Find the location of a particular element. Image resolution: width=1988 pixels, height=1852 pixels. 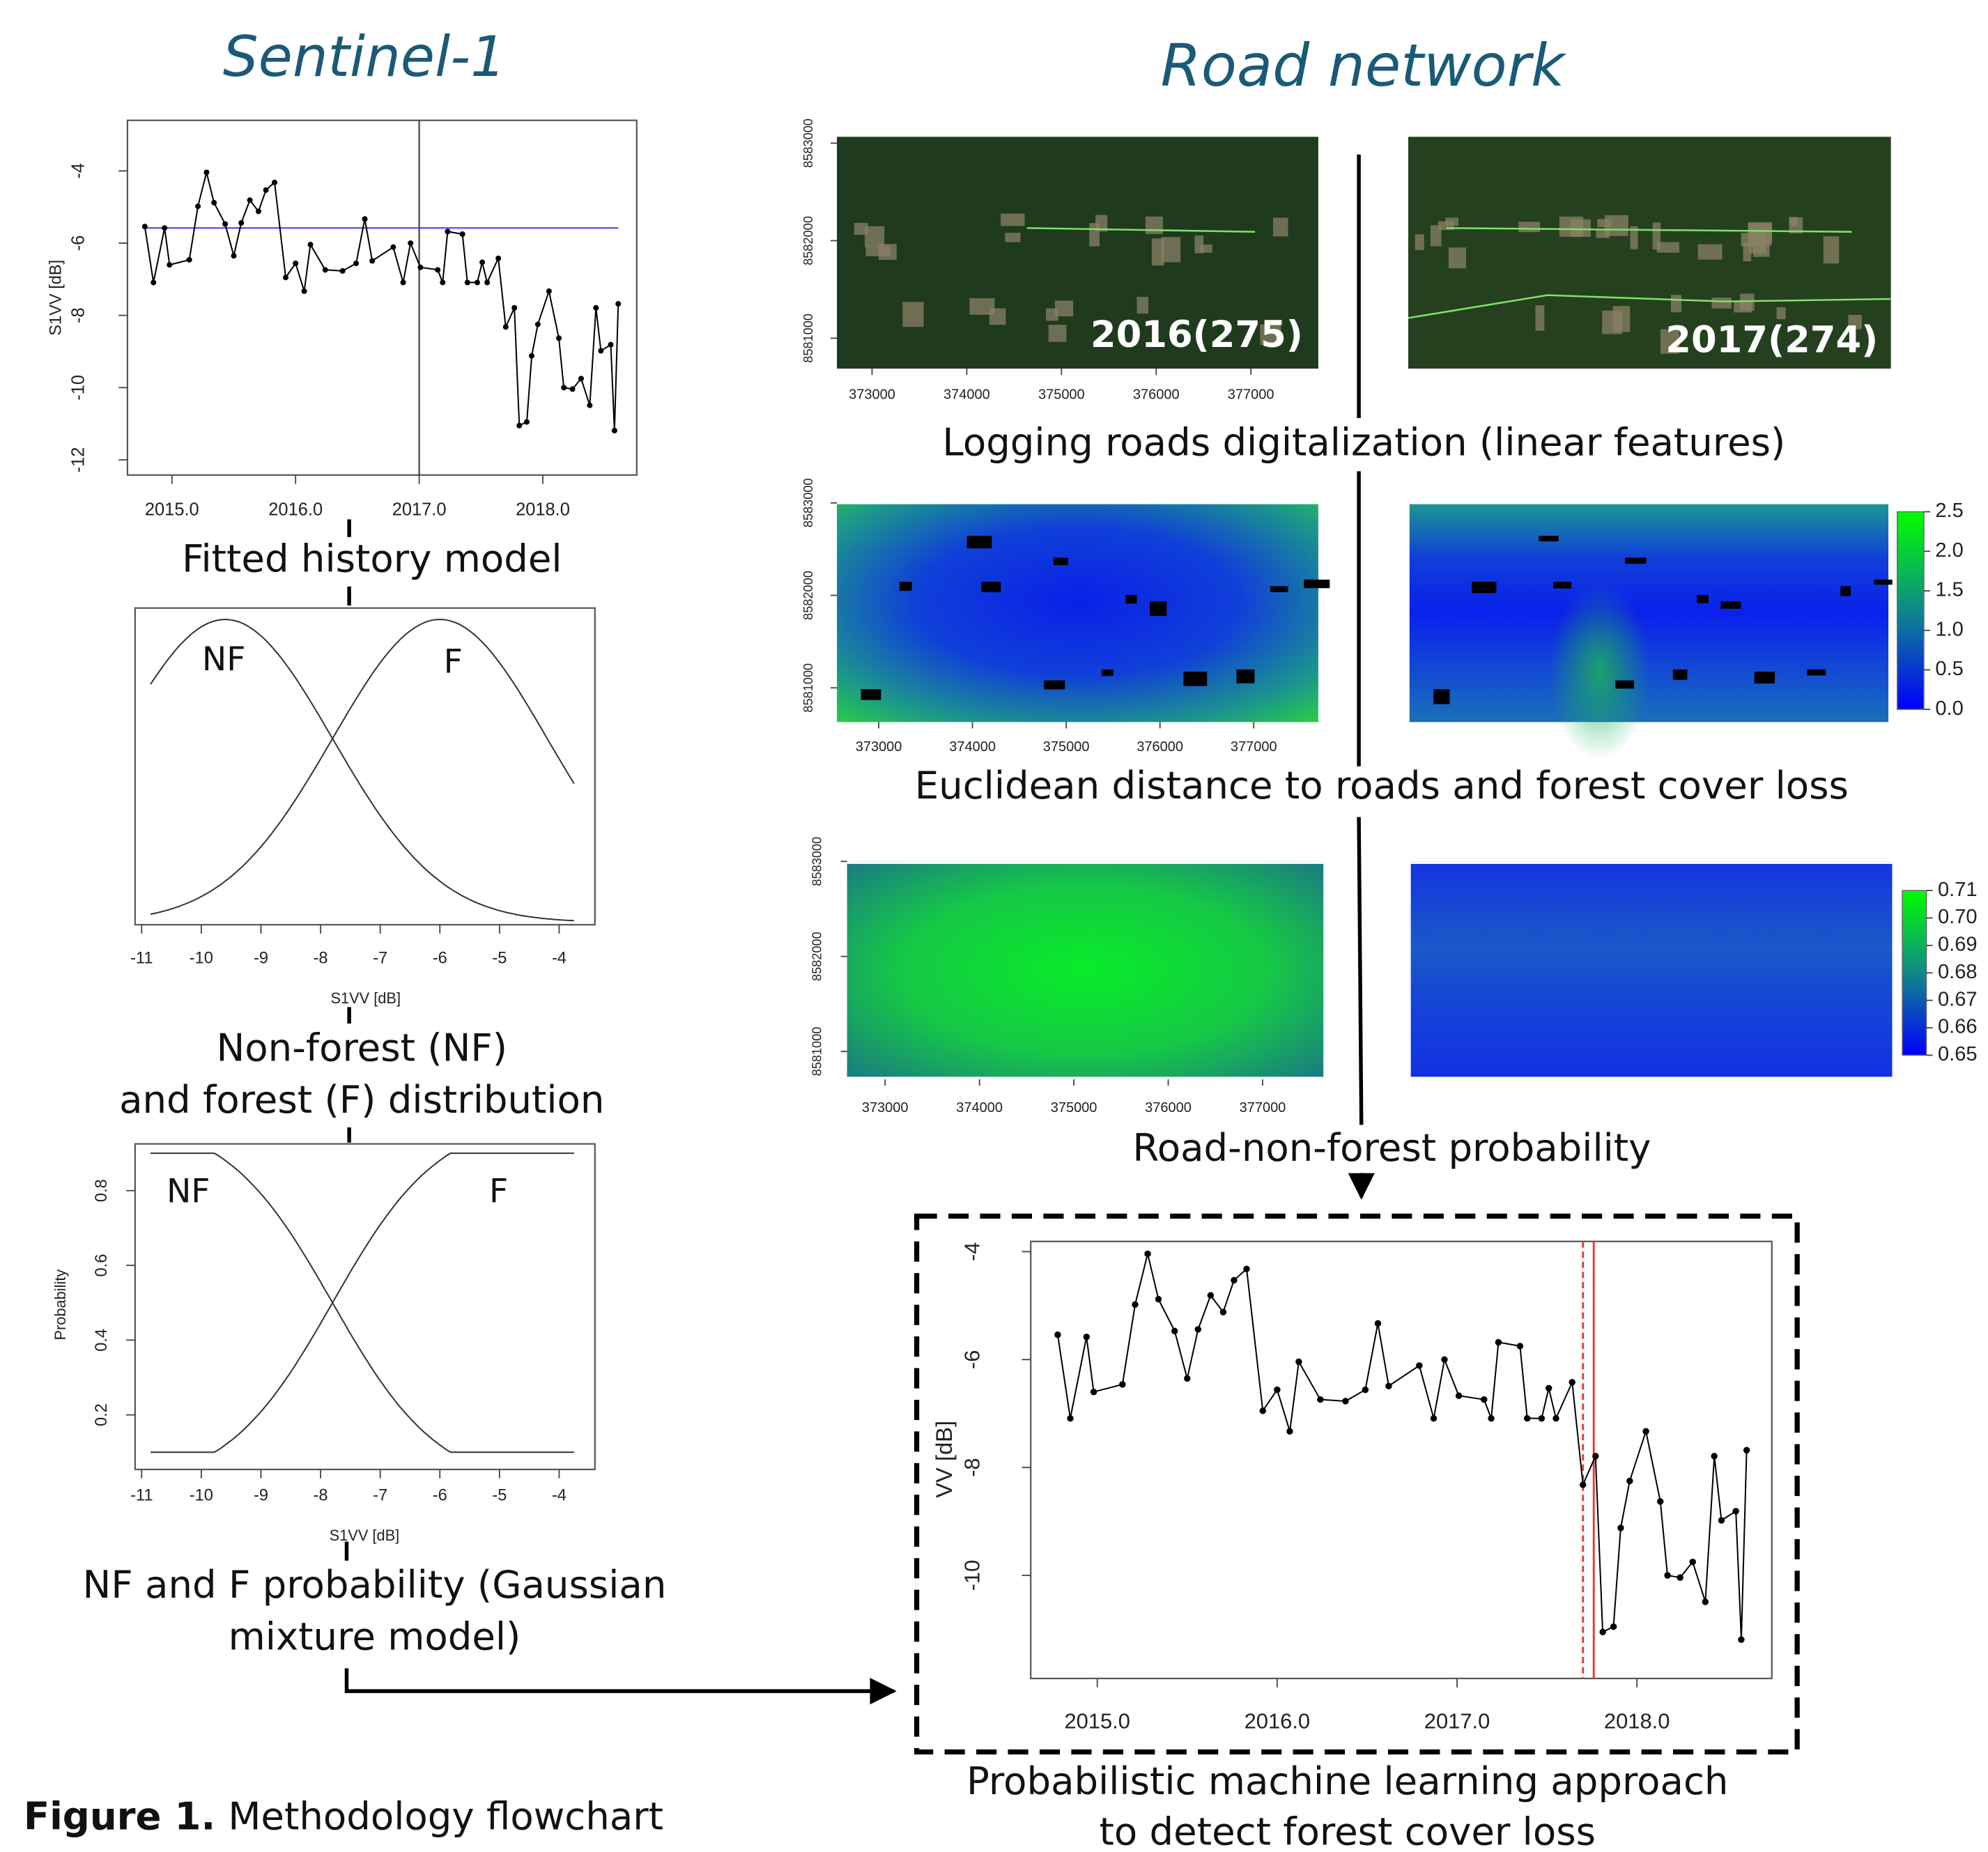

y-tick-label: -6 is located at coordinates (78, 244).